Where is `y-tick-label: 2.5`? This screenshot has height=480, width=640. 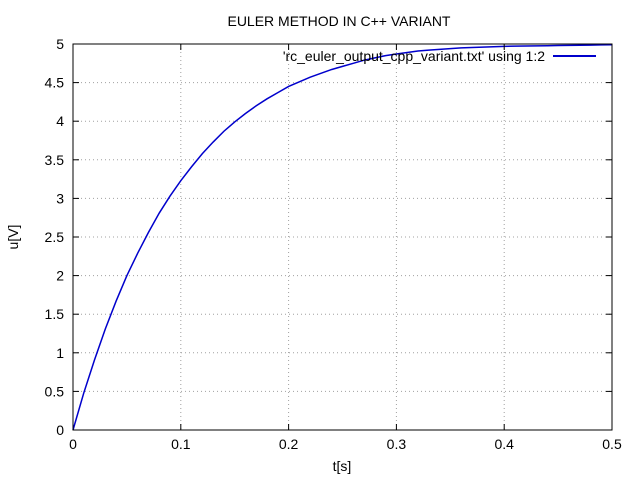
y-tick-label: 2.5 is located at coordinates (55, 237).